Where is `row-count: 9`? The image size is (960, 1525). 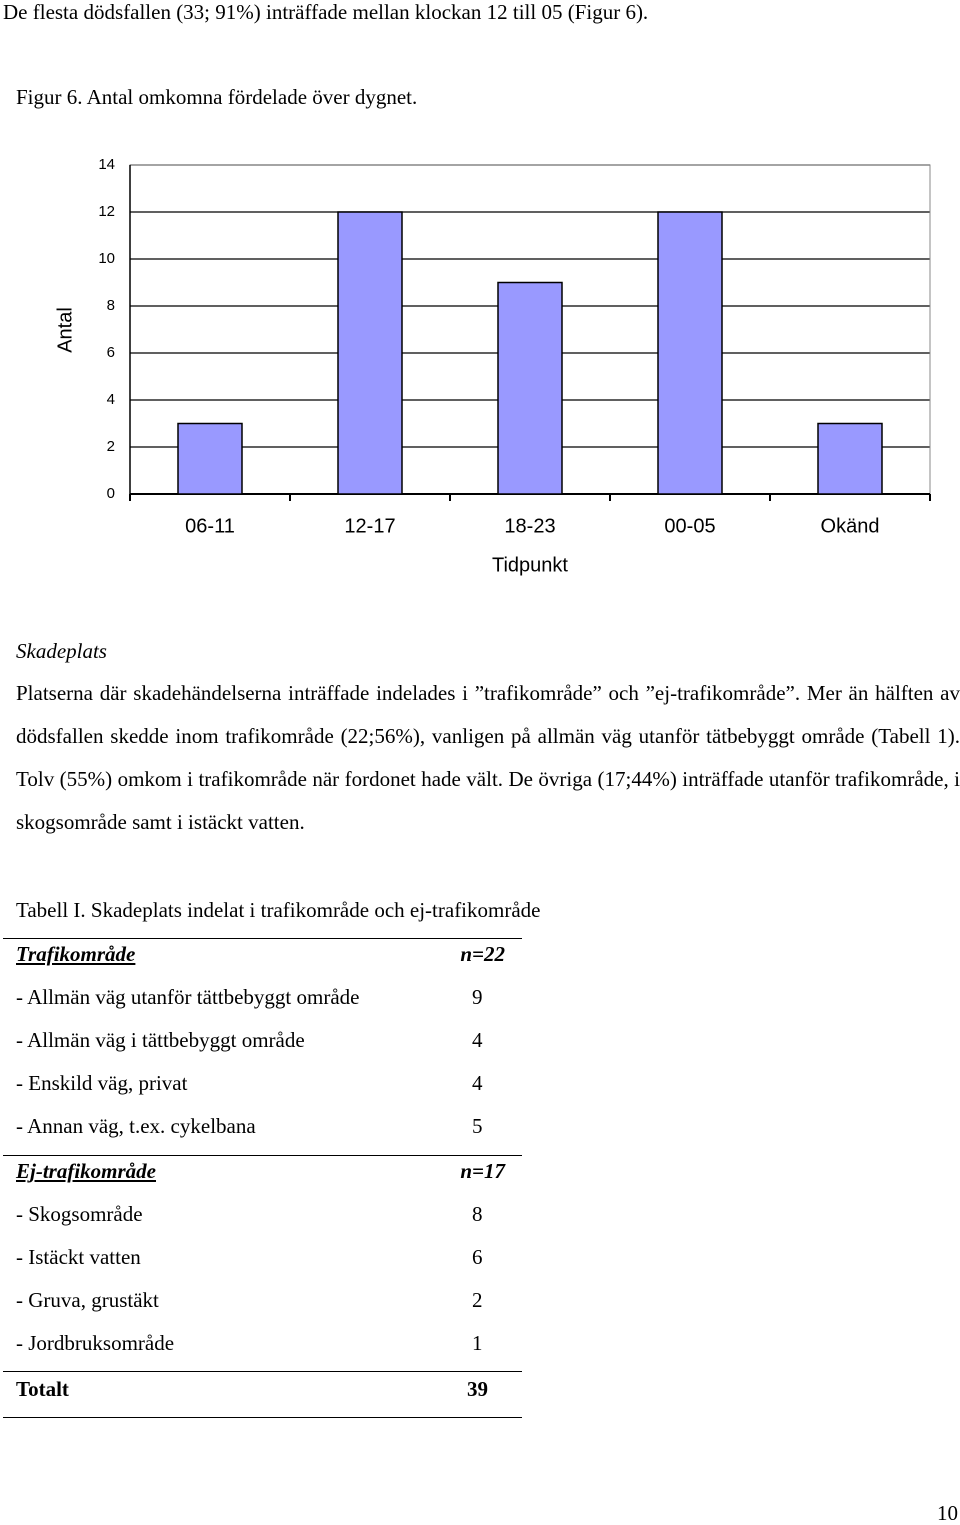 row-count: 9 is located at coordinates (477, 997).